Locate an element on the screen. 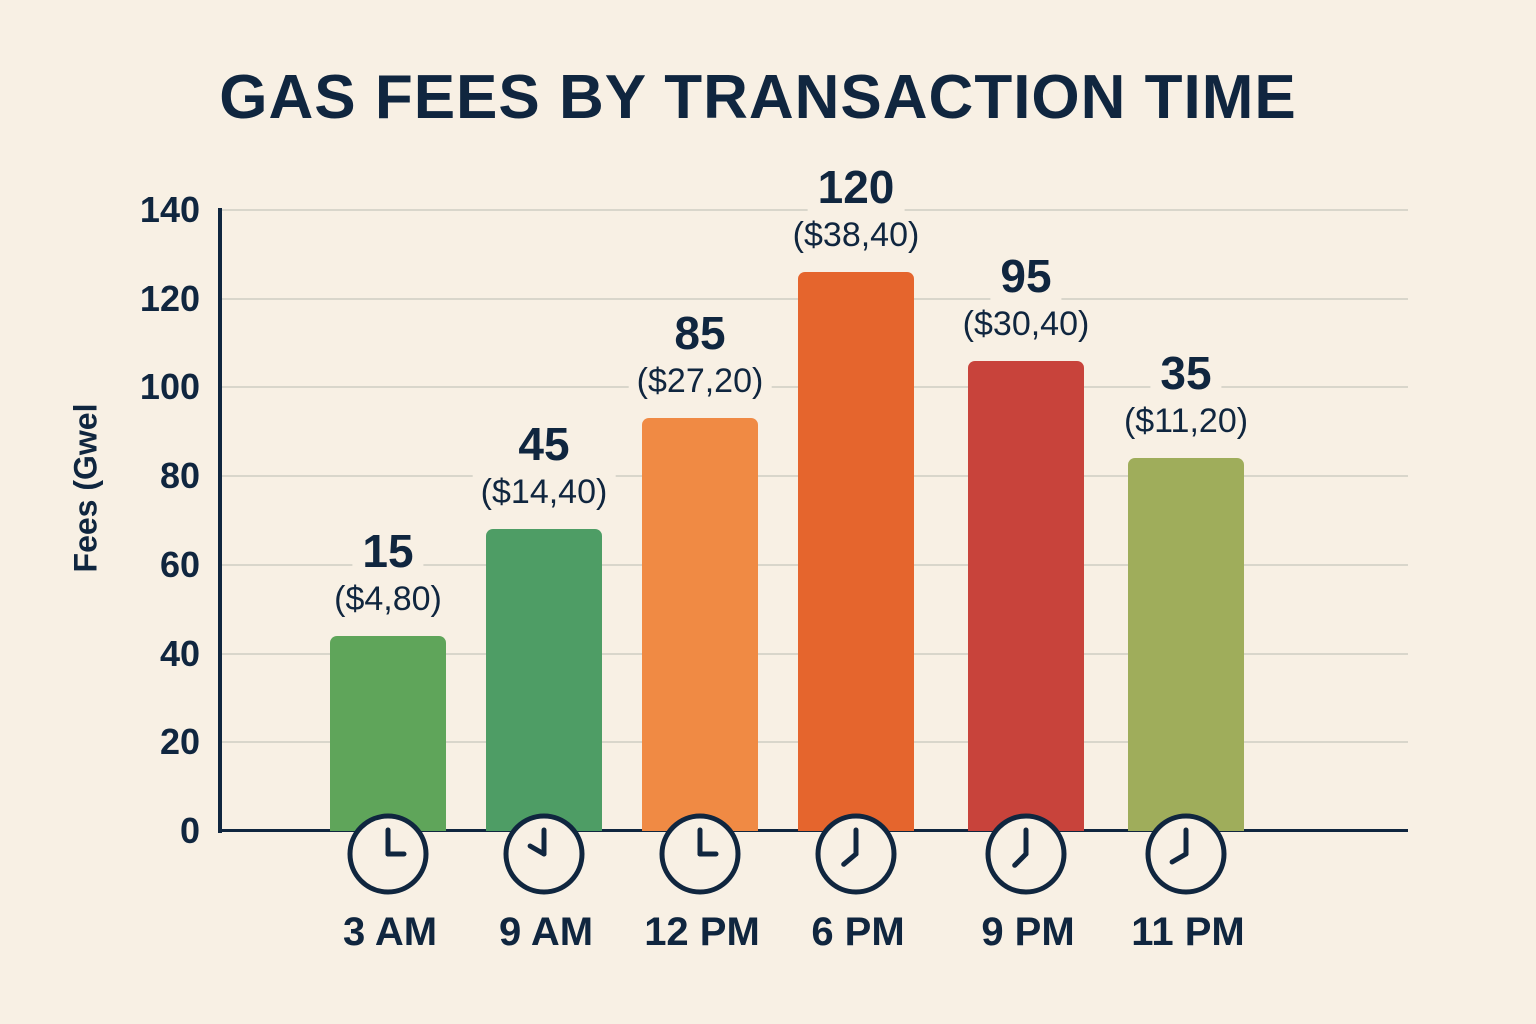 The image size is (1536, 1024). chart-title: GAS FEES BY TRANSACTION TIME is located at coordinates (758, 97).